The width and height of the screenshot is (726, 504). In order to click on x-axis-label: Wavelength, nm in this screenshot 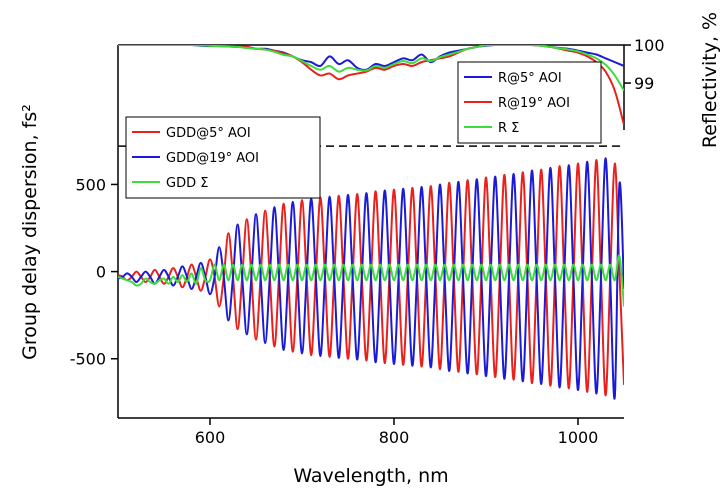, I will do `click(370, 476)`.